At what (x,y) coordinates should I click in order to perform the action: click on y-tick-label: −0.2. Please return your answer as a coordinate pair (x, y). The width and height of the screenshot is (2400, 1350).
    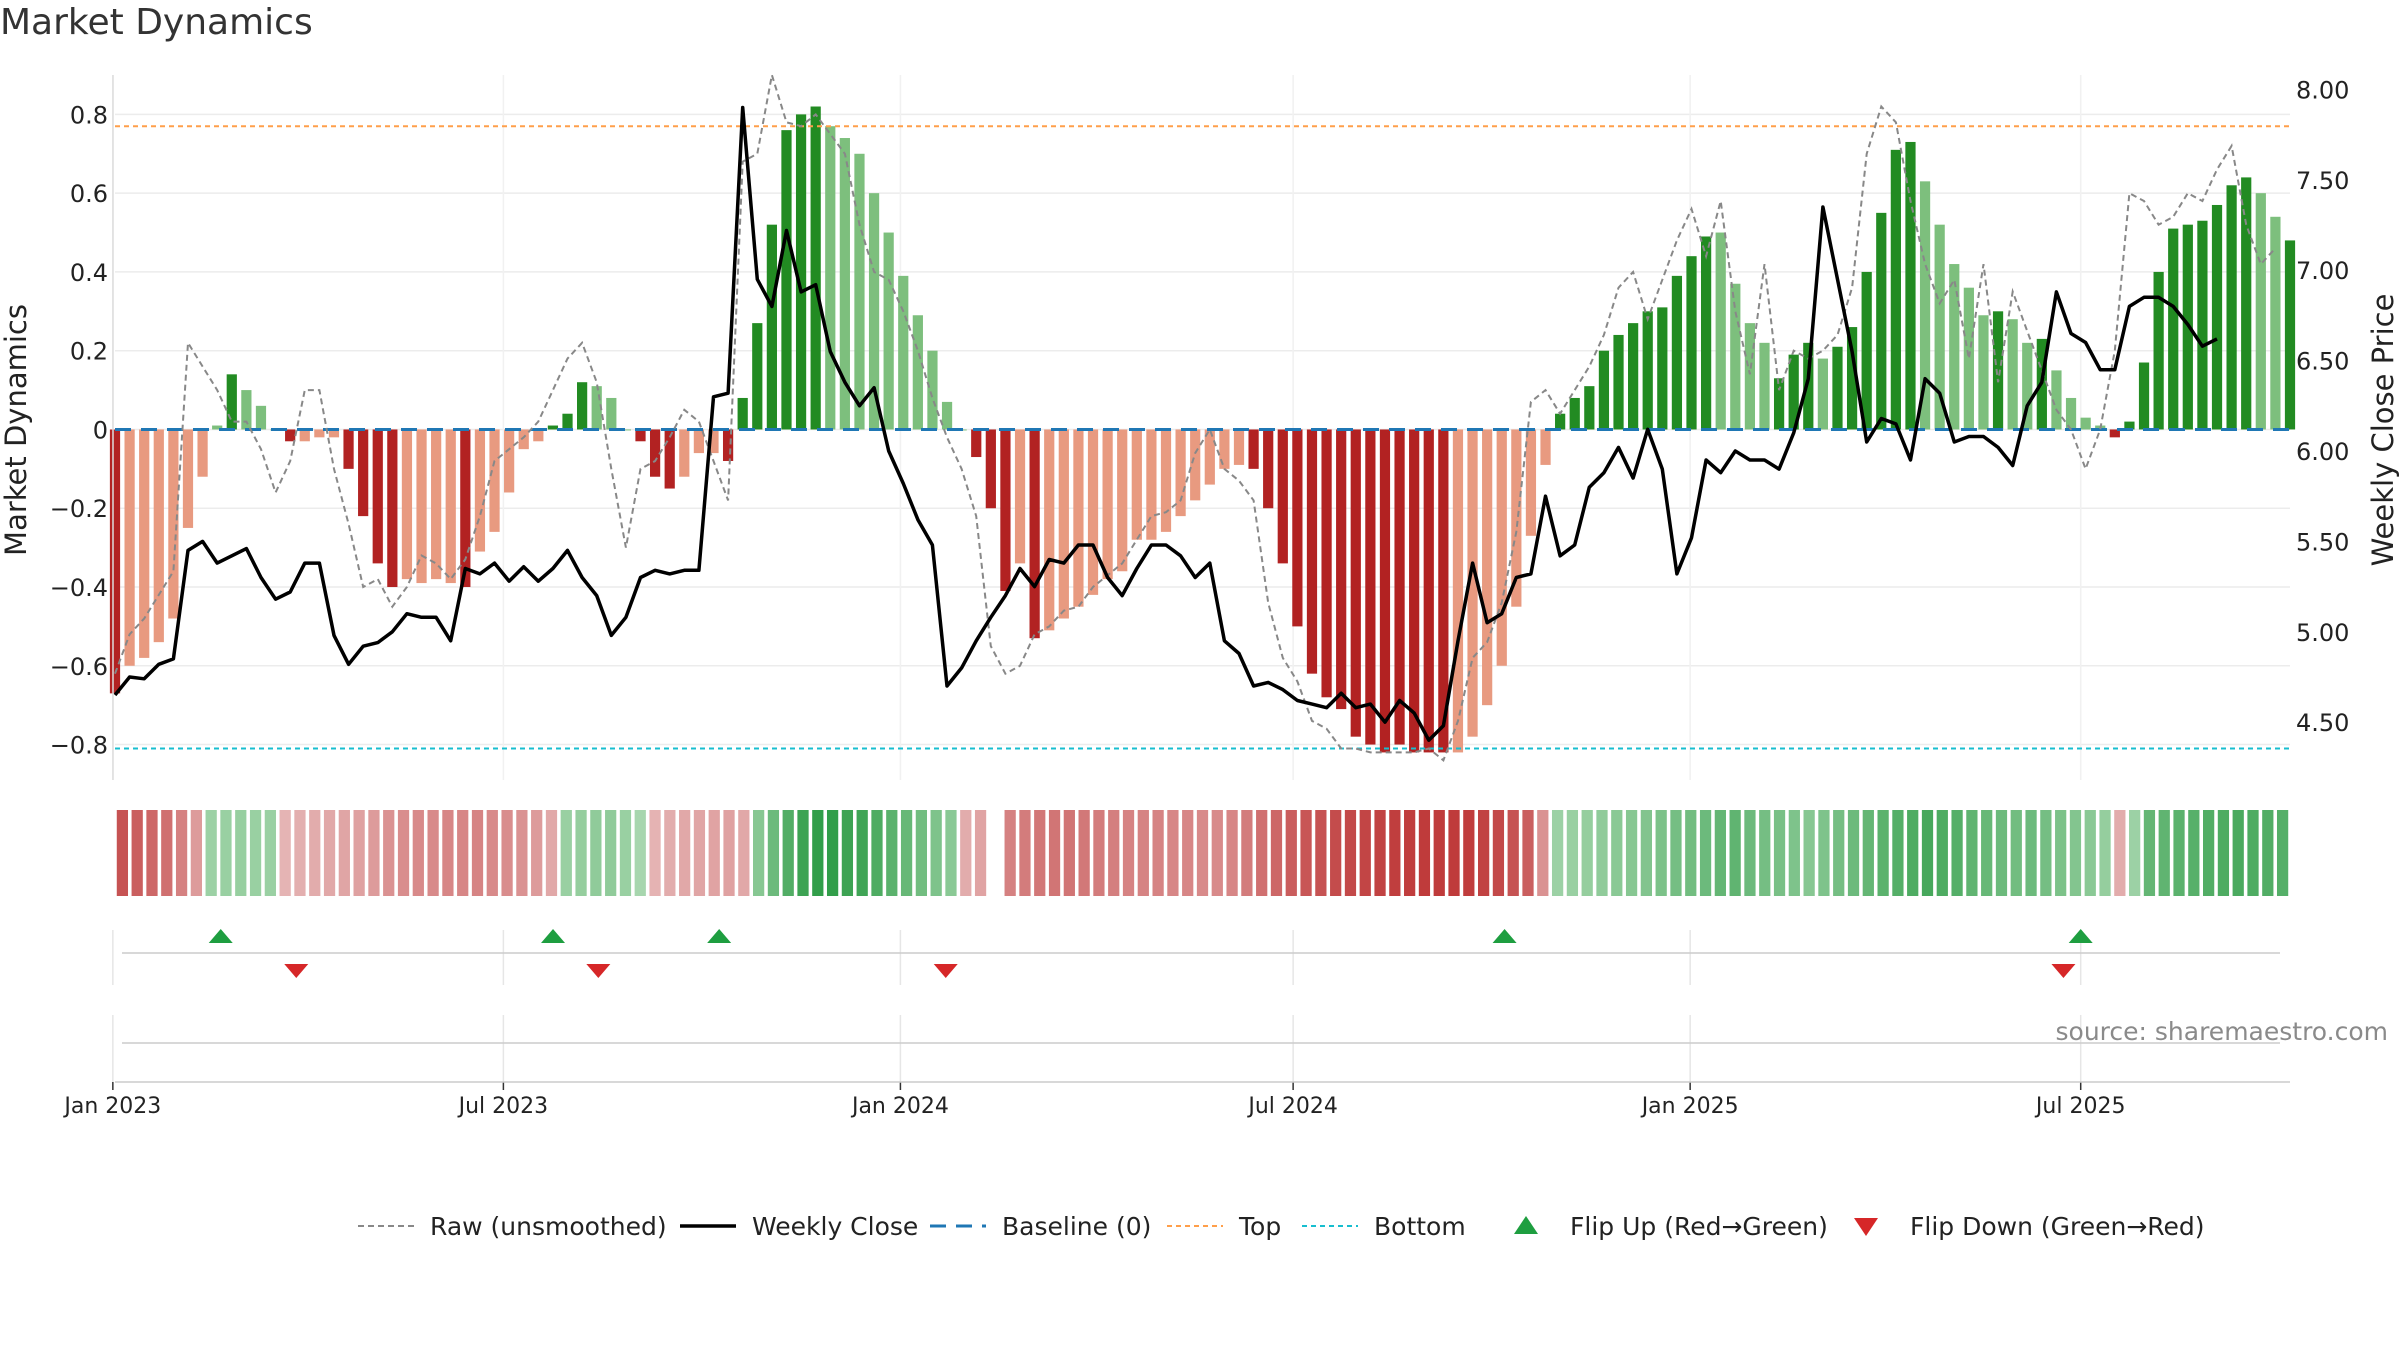
    Looking at the image, I should click on (79, 509).